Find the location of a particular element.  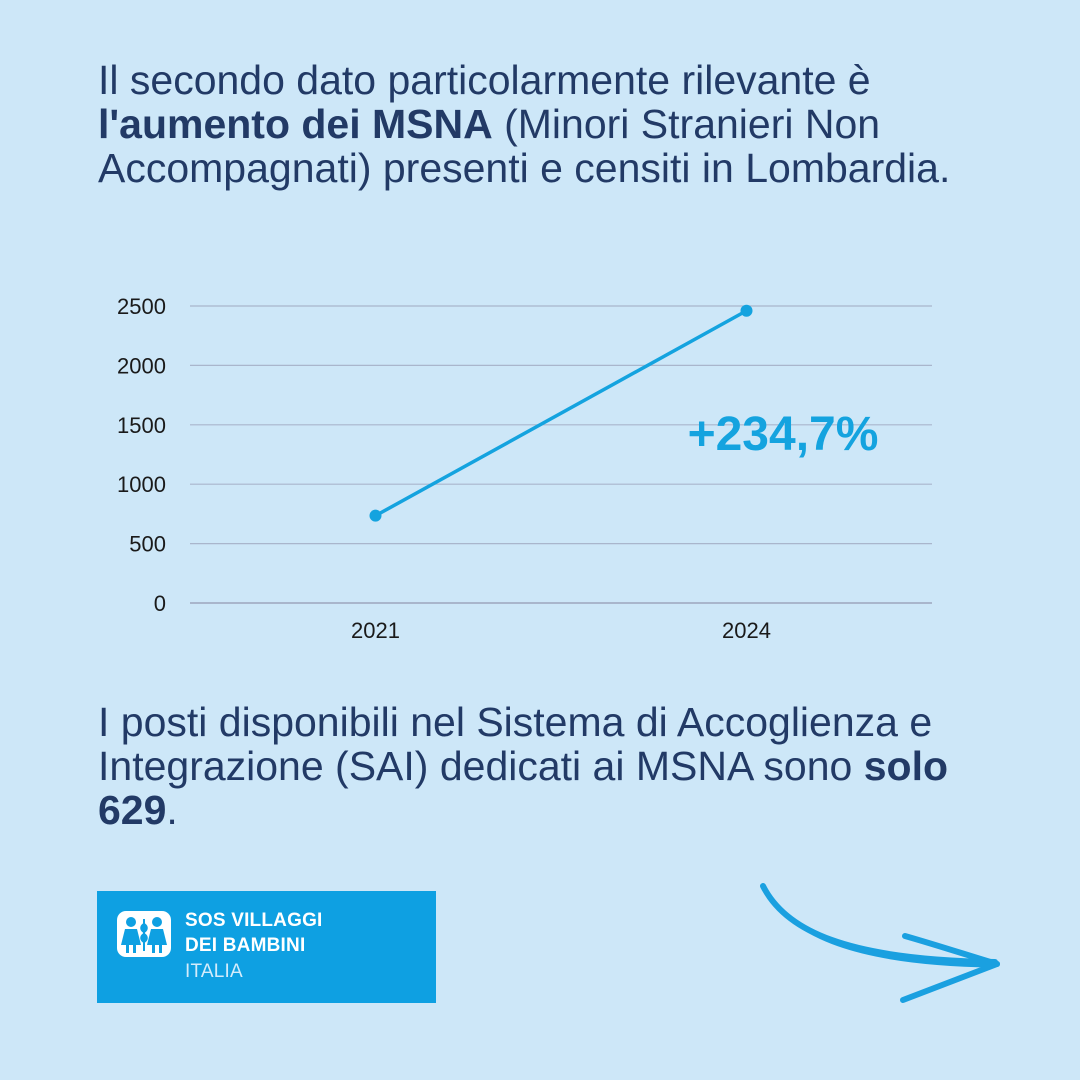

chart-series is located at coordinates (561, 413).